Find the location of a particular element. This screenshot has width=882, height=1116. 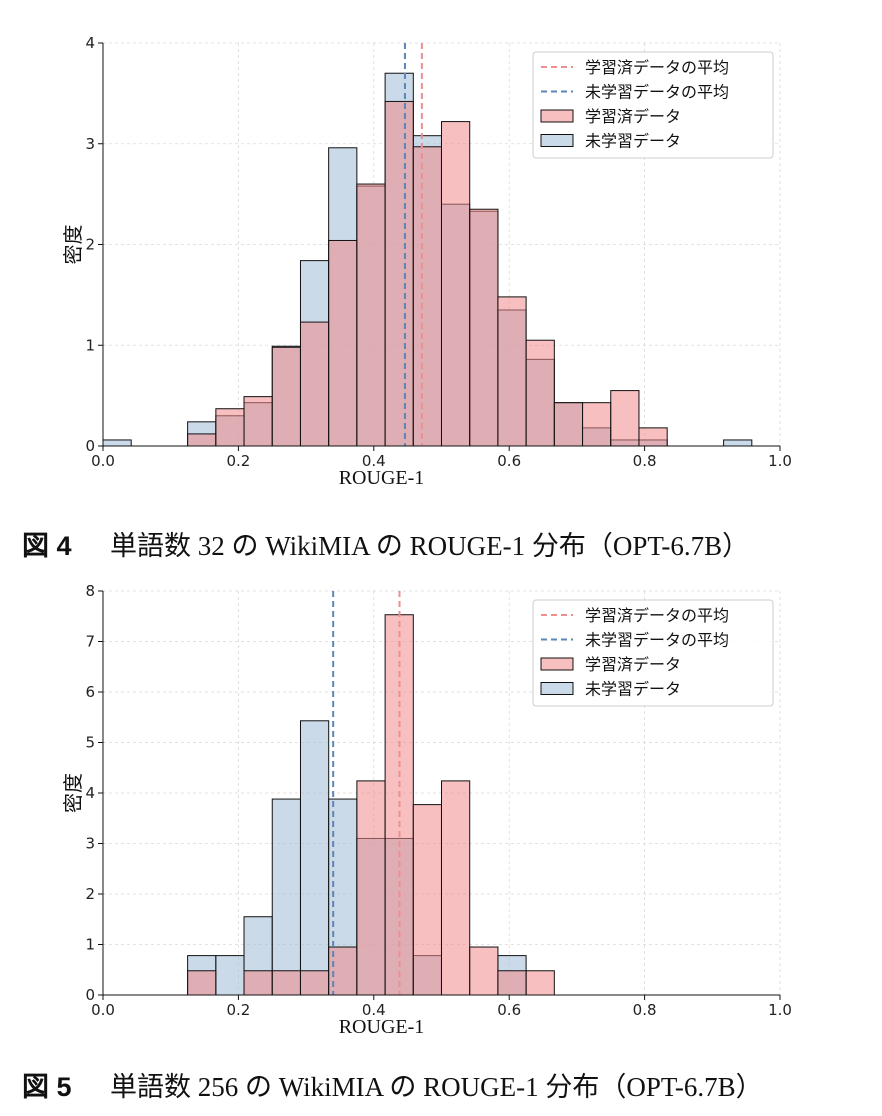

y-tick-label: 5 is located at coordinates (90, 743).